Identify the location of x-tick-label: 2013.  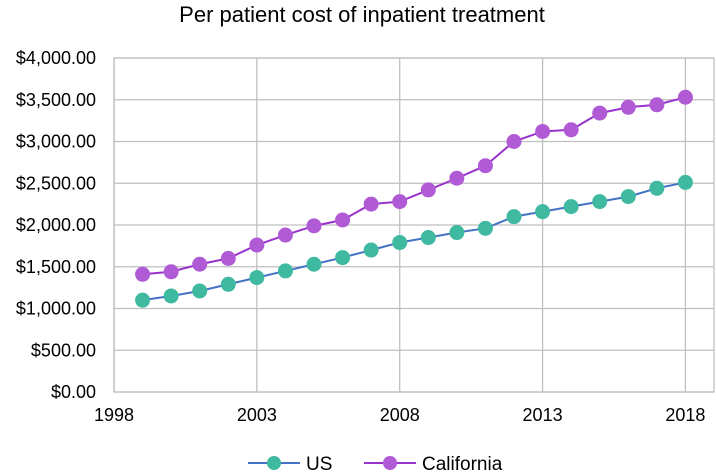
(543, 415).